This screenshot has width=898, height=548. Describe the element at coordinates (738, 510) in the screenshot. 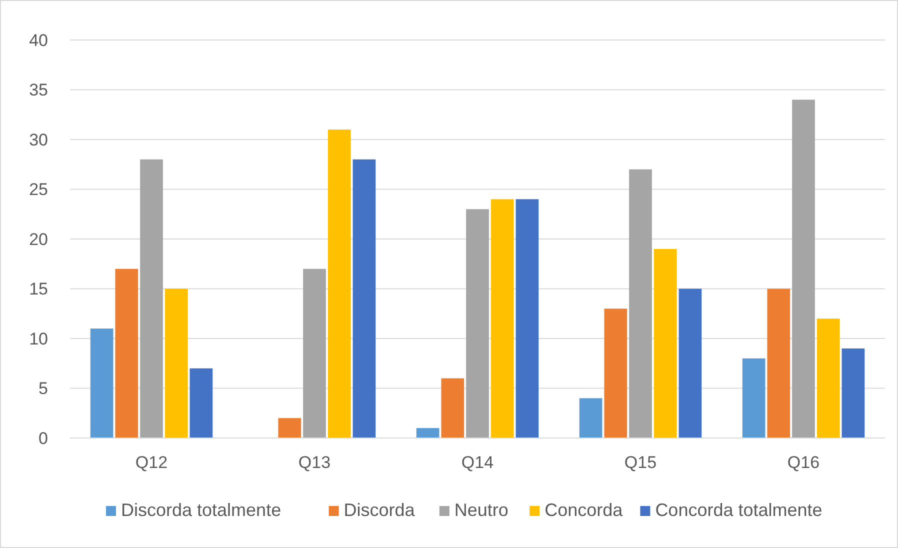

I see `legend-label: Concorda totalmente` at that location.